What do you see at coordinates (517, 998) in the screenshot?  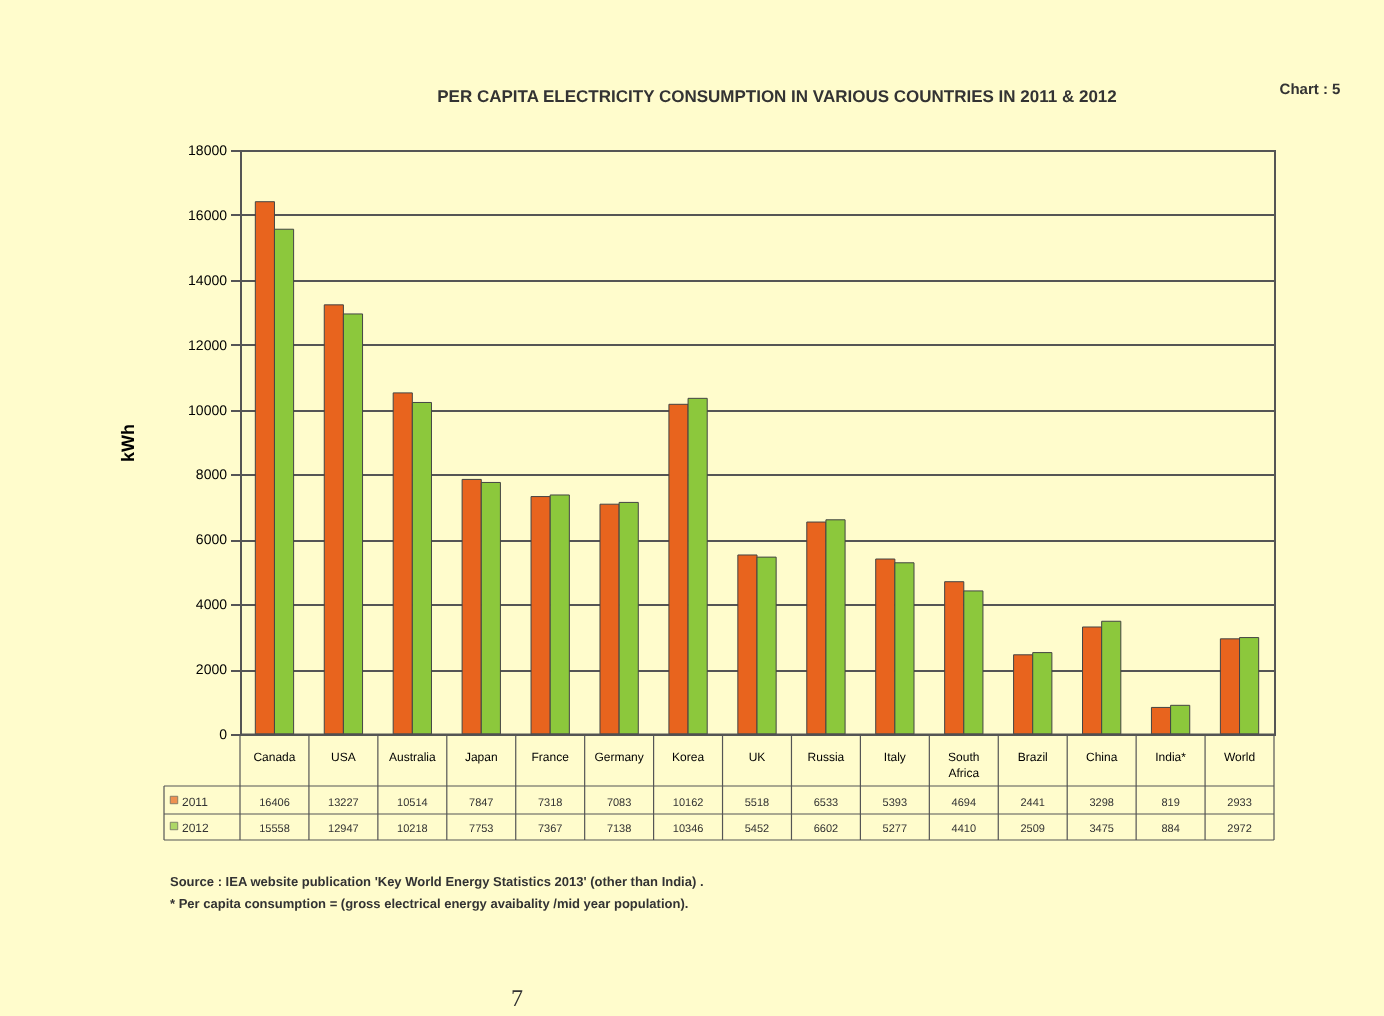 I see `text: 7` at bounding box center [517, 998].